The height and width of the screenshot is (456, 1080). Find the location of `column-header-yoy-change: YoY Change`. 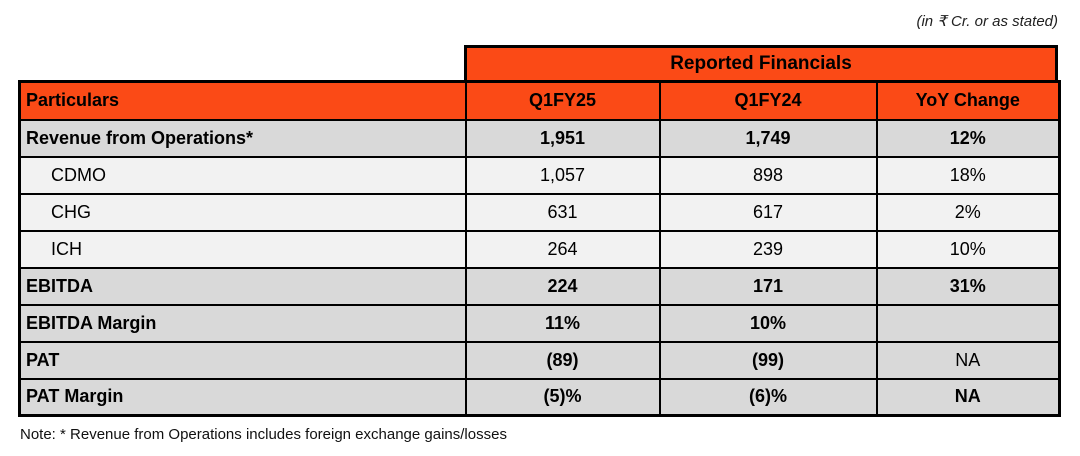

column-header-yoy-change: YoY Change is located at coordinates (968, 100).